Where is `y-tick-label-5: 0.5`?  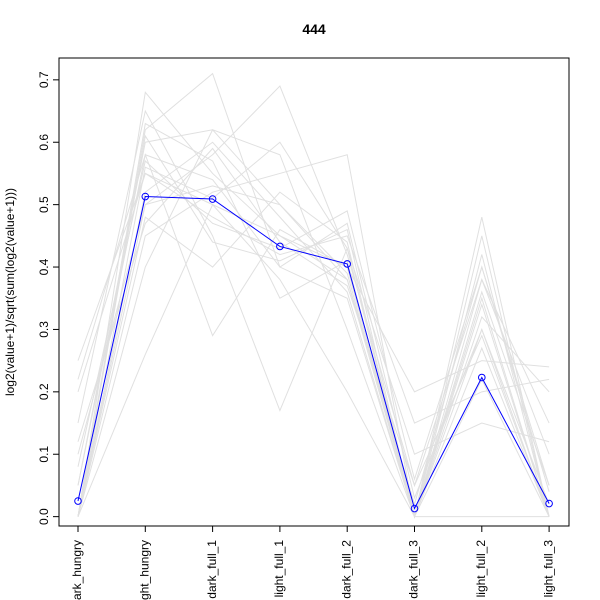
y-tick-label-5: 0.5 is located at coordinates (44, 204).